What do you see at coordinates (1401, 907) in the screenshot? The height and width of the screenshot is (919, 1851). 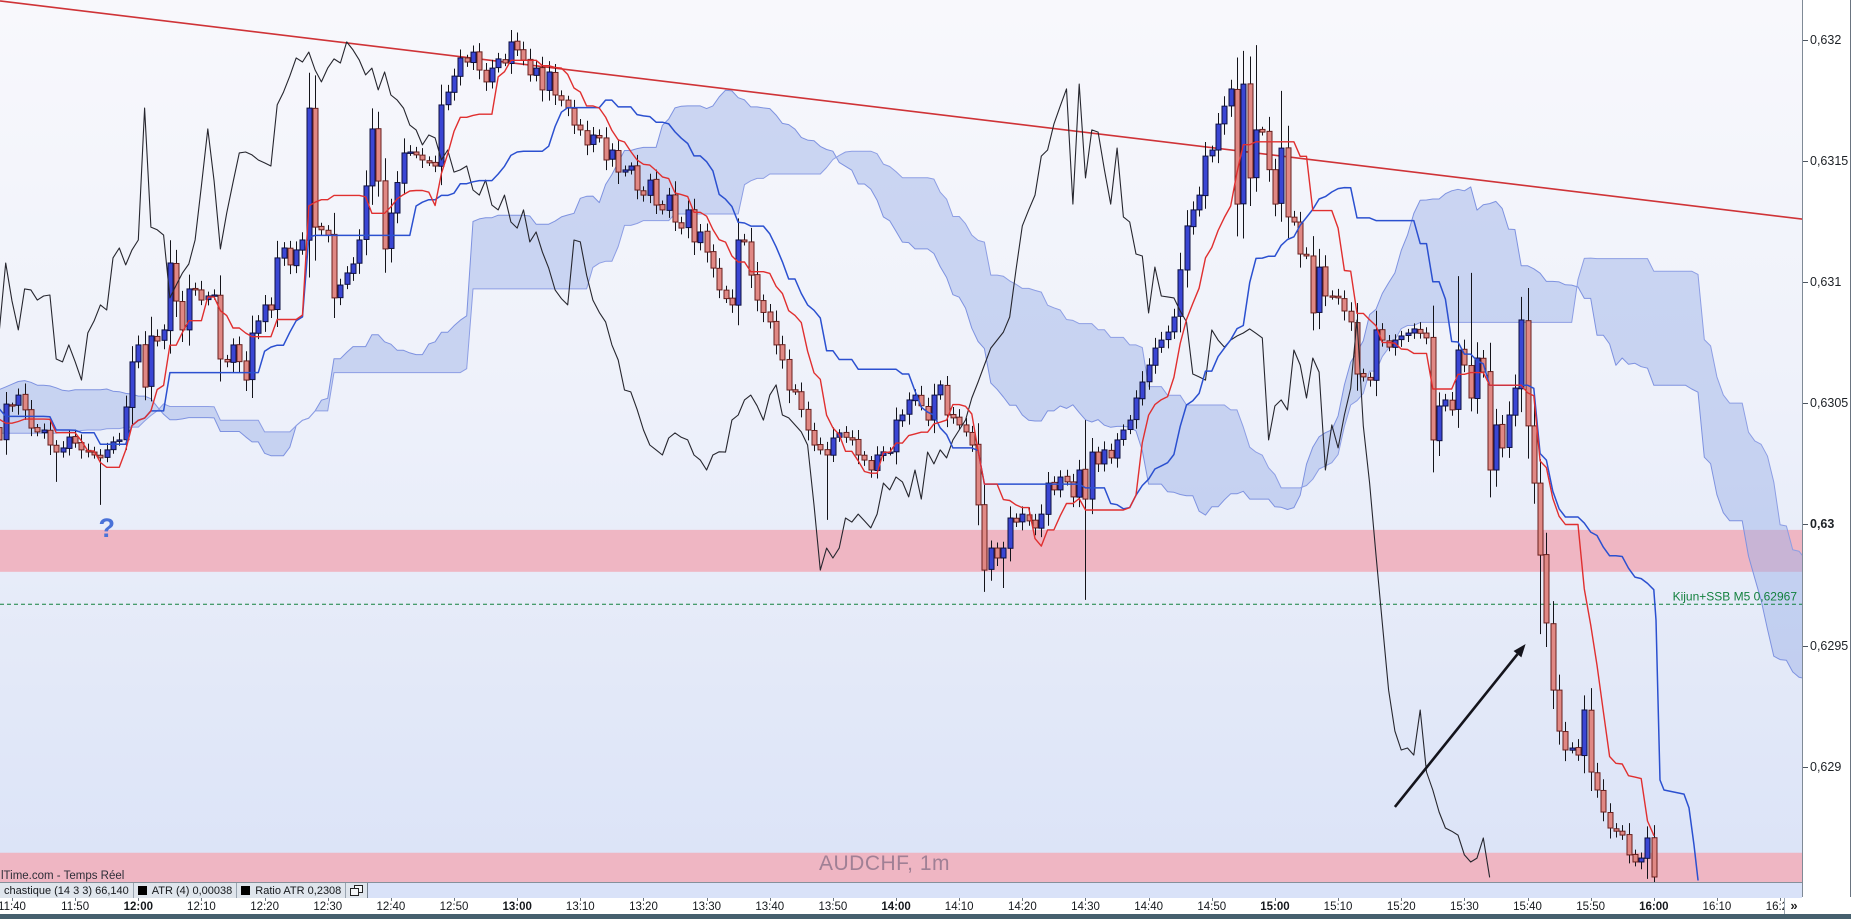 I see `time-tick-label: 15:20` at bounding box center [1401, 907].